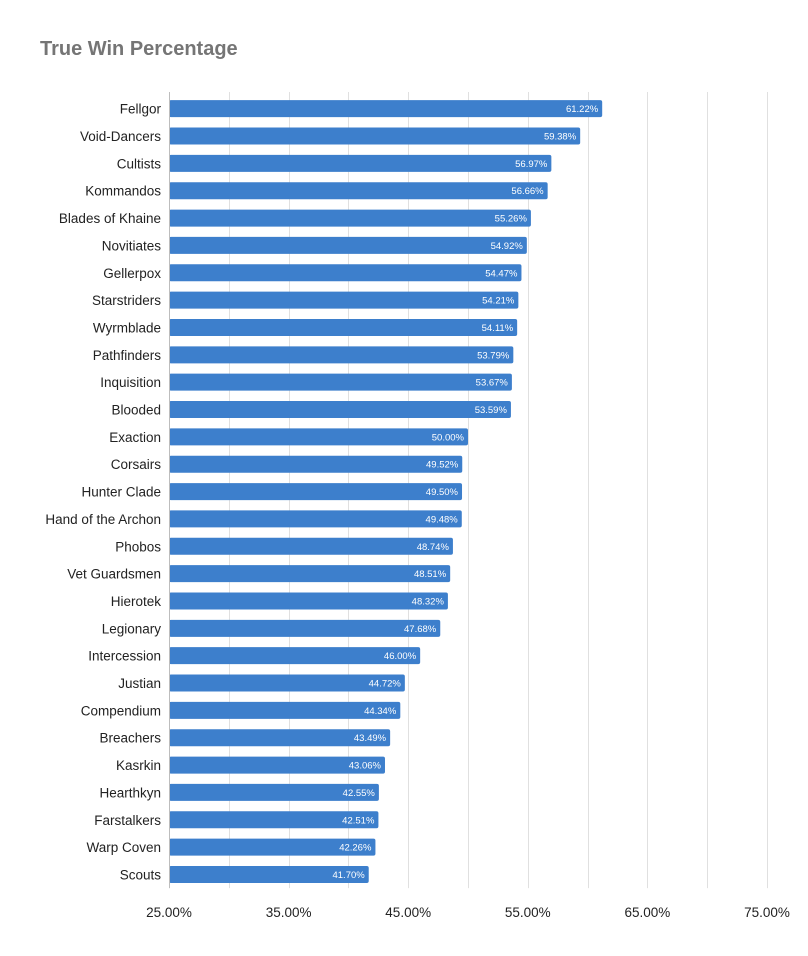  What do you see at coordinates (527, 191) in the screenshot?
I see `data-label: 56.66%` at bounding box center [527, 191].